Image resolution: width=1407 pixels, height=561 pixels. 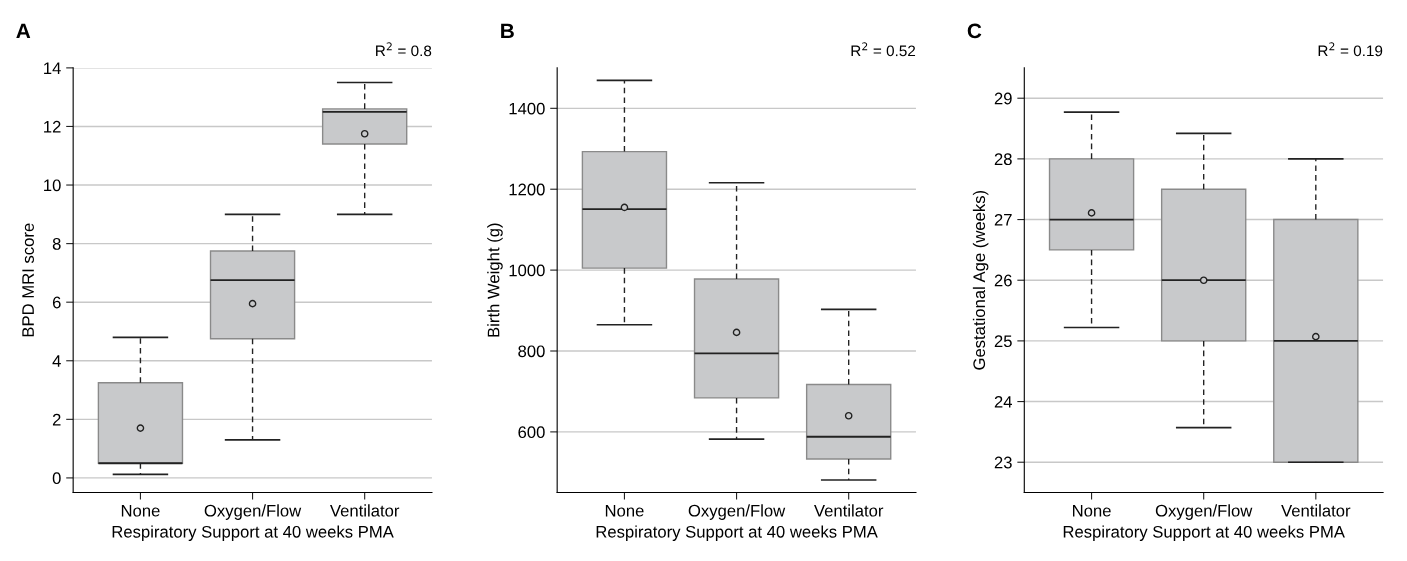 I want to click on text: R$^{2}$ = 0.19, so click(x=1350, y=49).